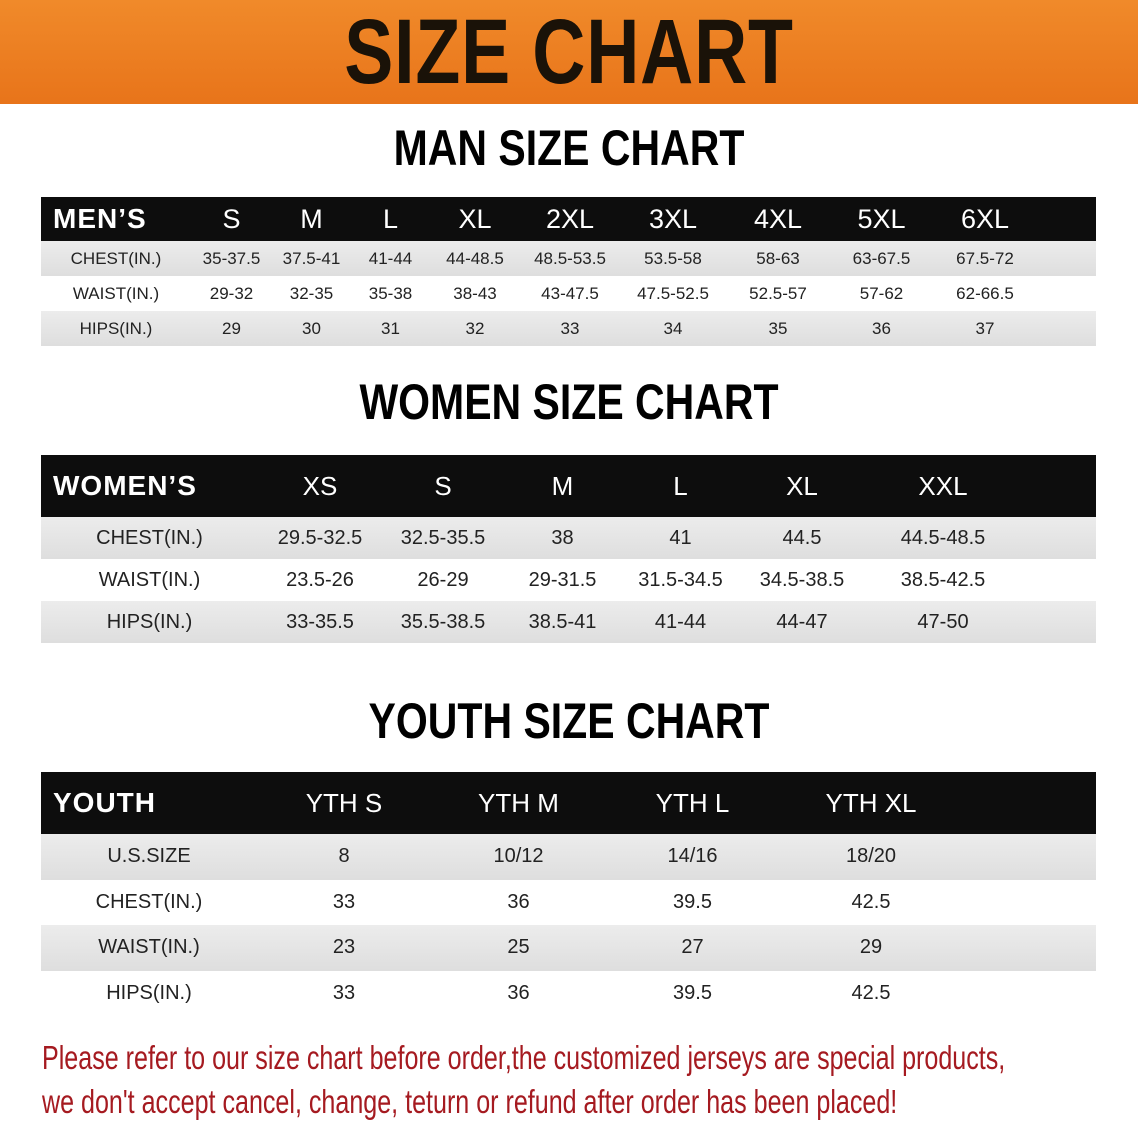 This screenshot has height=1132, width=1138. What do you see at coordinates (881, 218) in the screenshot?
I see `size-cell: 5XL` at bounding box center [881, 218].